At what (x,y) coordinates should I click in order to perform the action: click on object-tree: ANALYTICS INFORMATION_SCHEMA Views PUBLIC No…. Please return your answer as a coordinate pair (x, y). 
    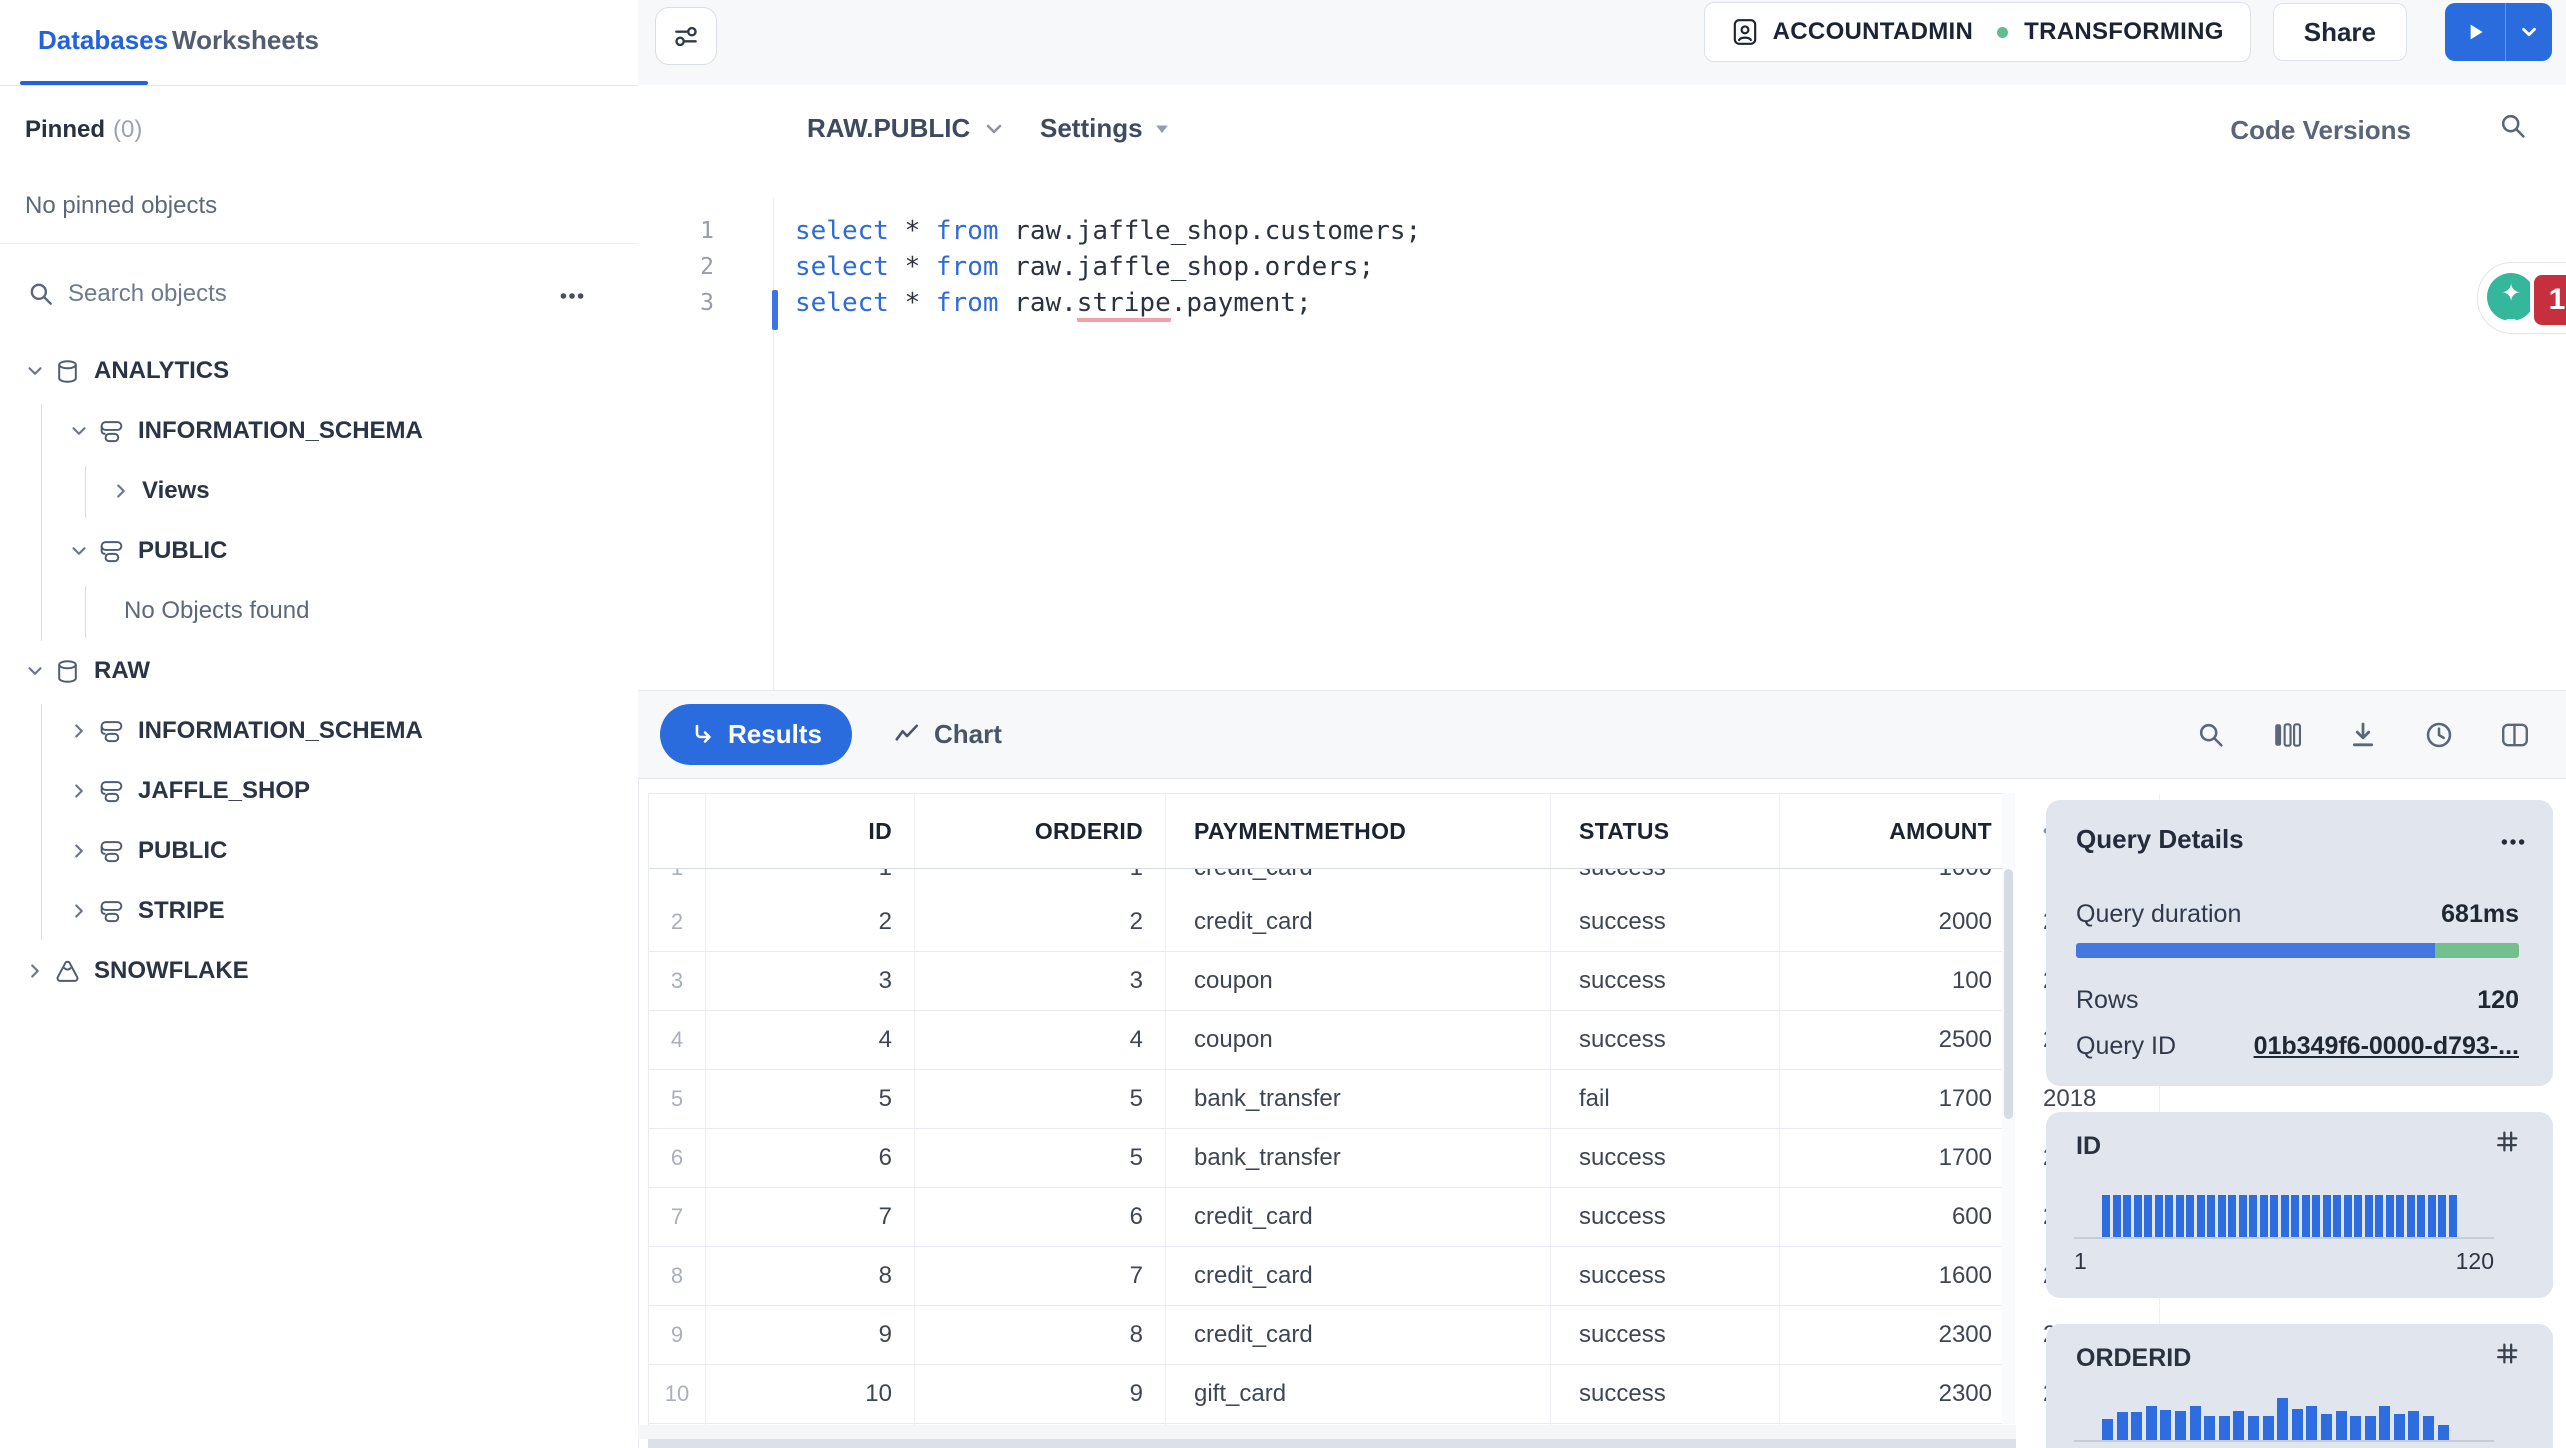
    Looking at the image, I should click on (319, 671).